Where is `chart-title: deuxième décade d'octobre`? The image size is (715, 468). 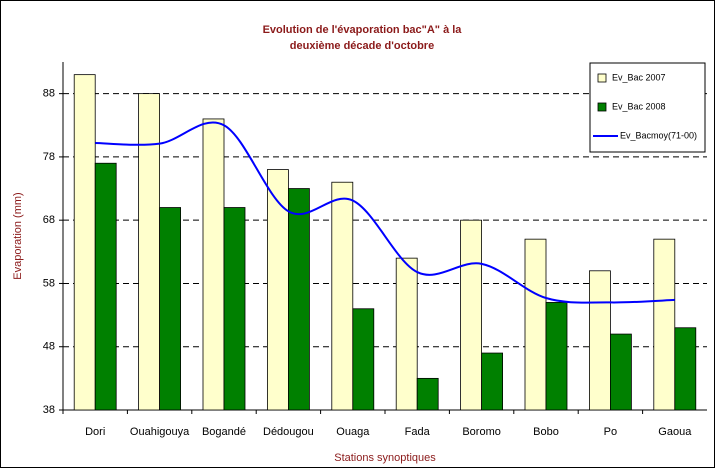 chart-title: deuxième décade d'octobre is located at coordinates (362, 46).